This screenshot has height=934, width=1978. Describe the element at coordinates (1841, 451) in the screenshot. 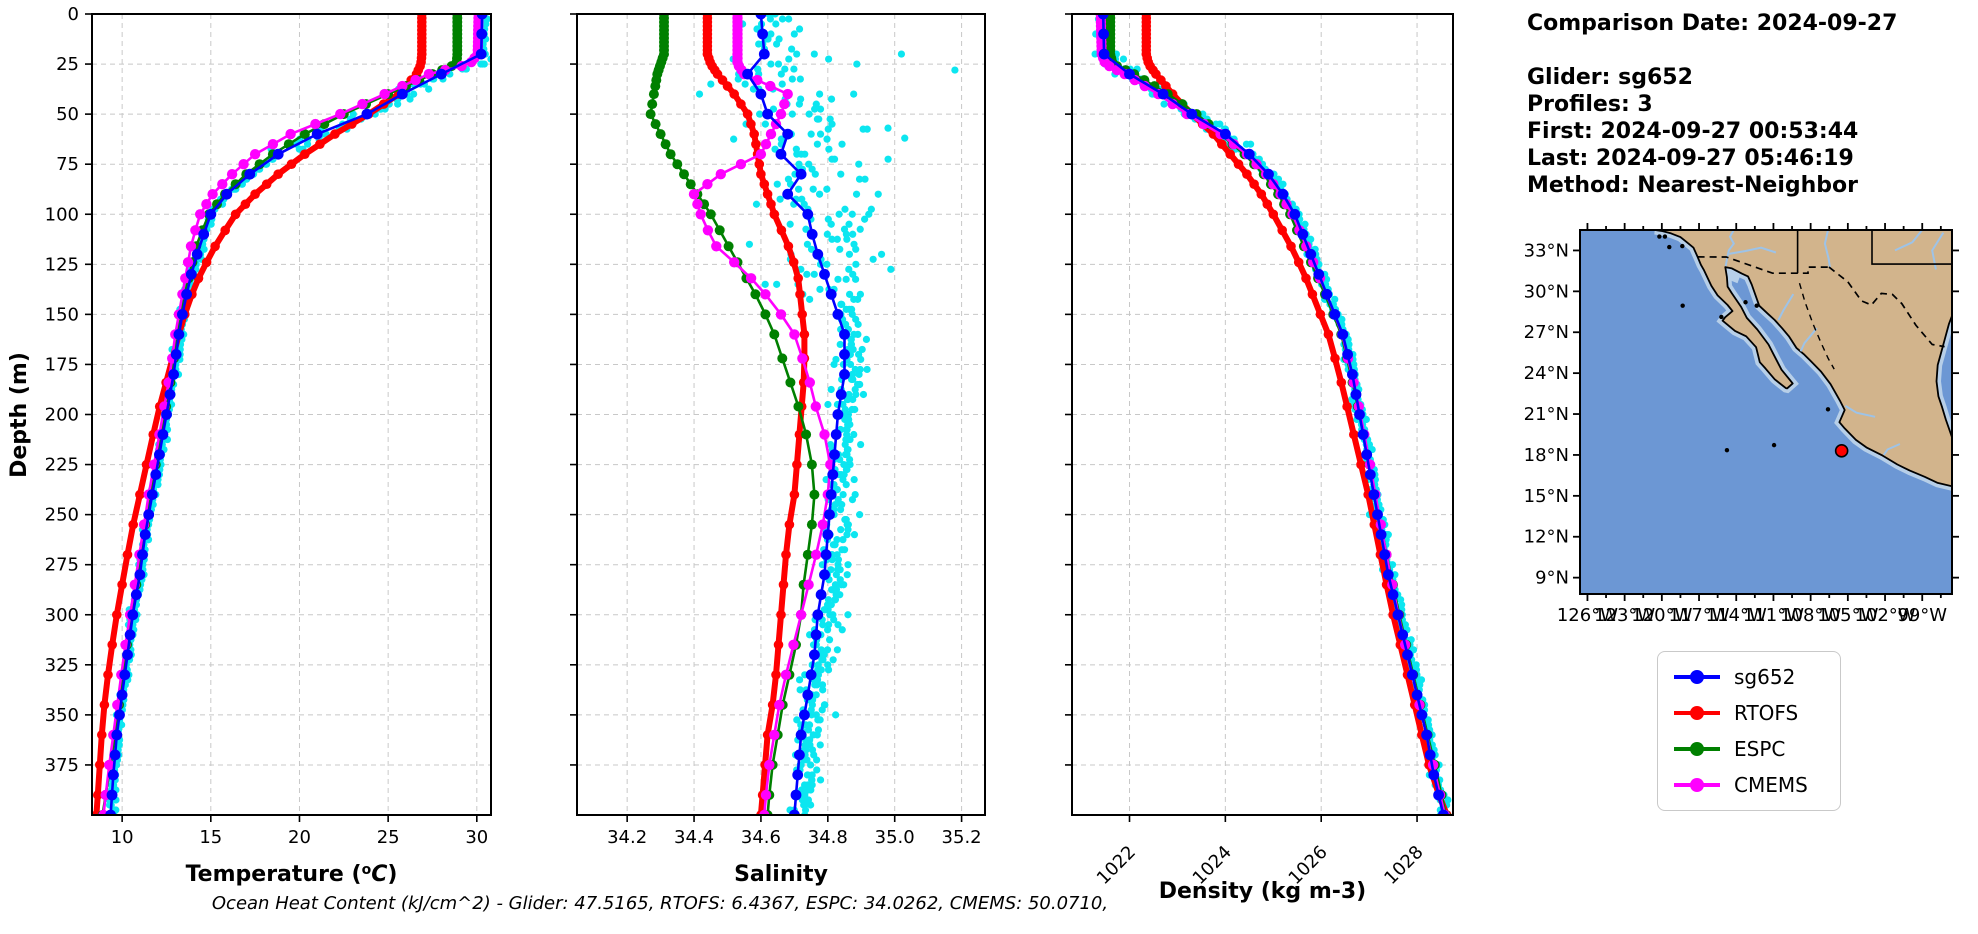

I see `glider-position-marker` at that location.